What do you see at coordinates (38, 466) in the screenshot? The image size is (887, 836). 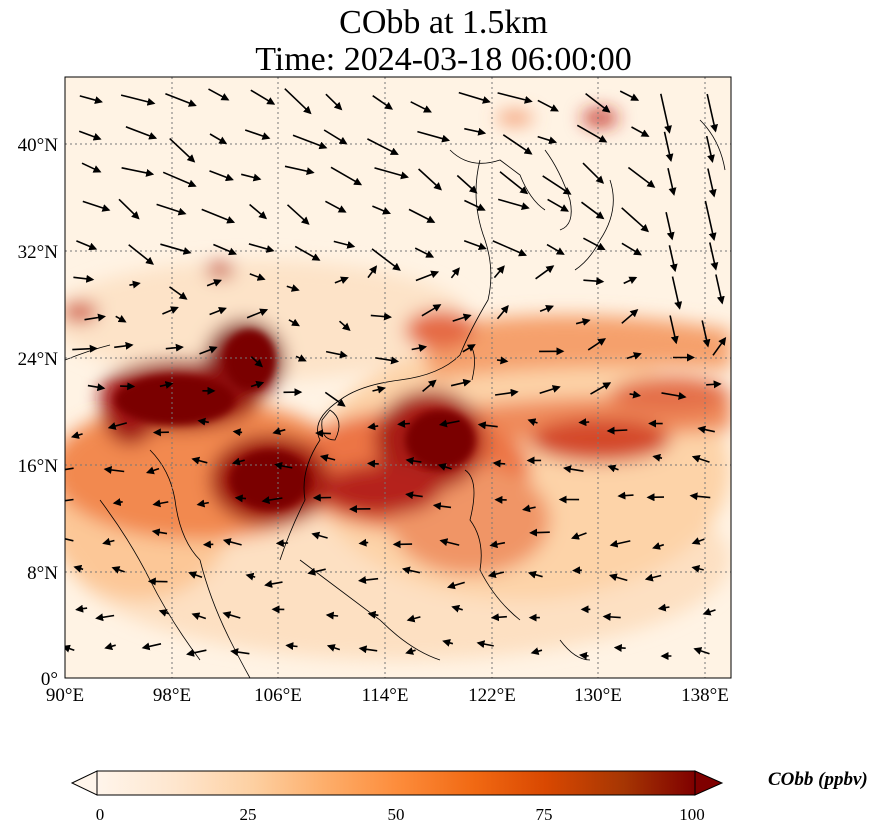 I see `lat-tick: 16°N` at bounding box center [38, 466].